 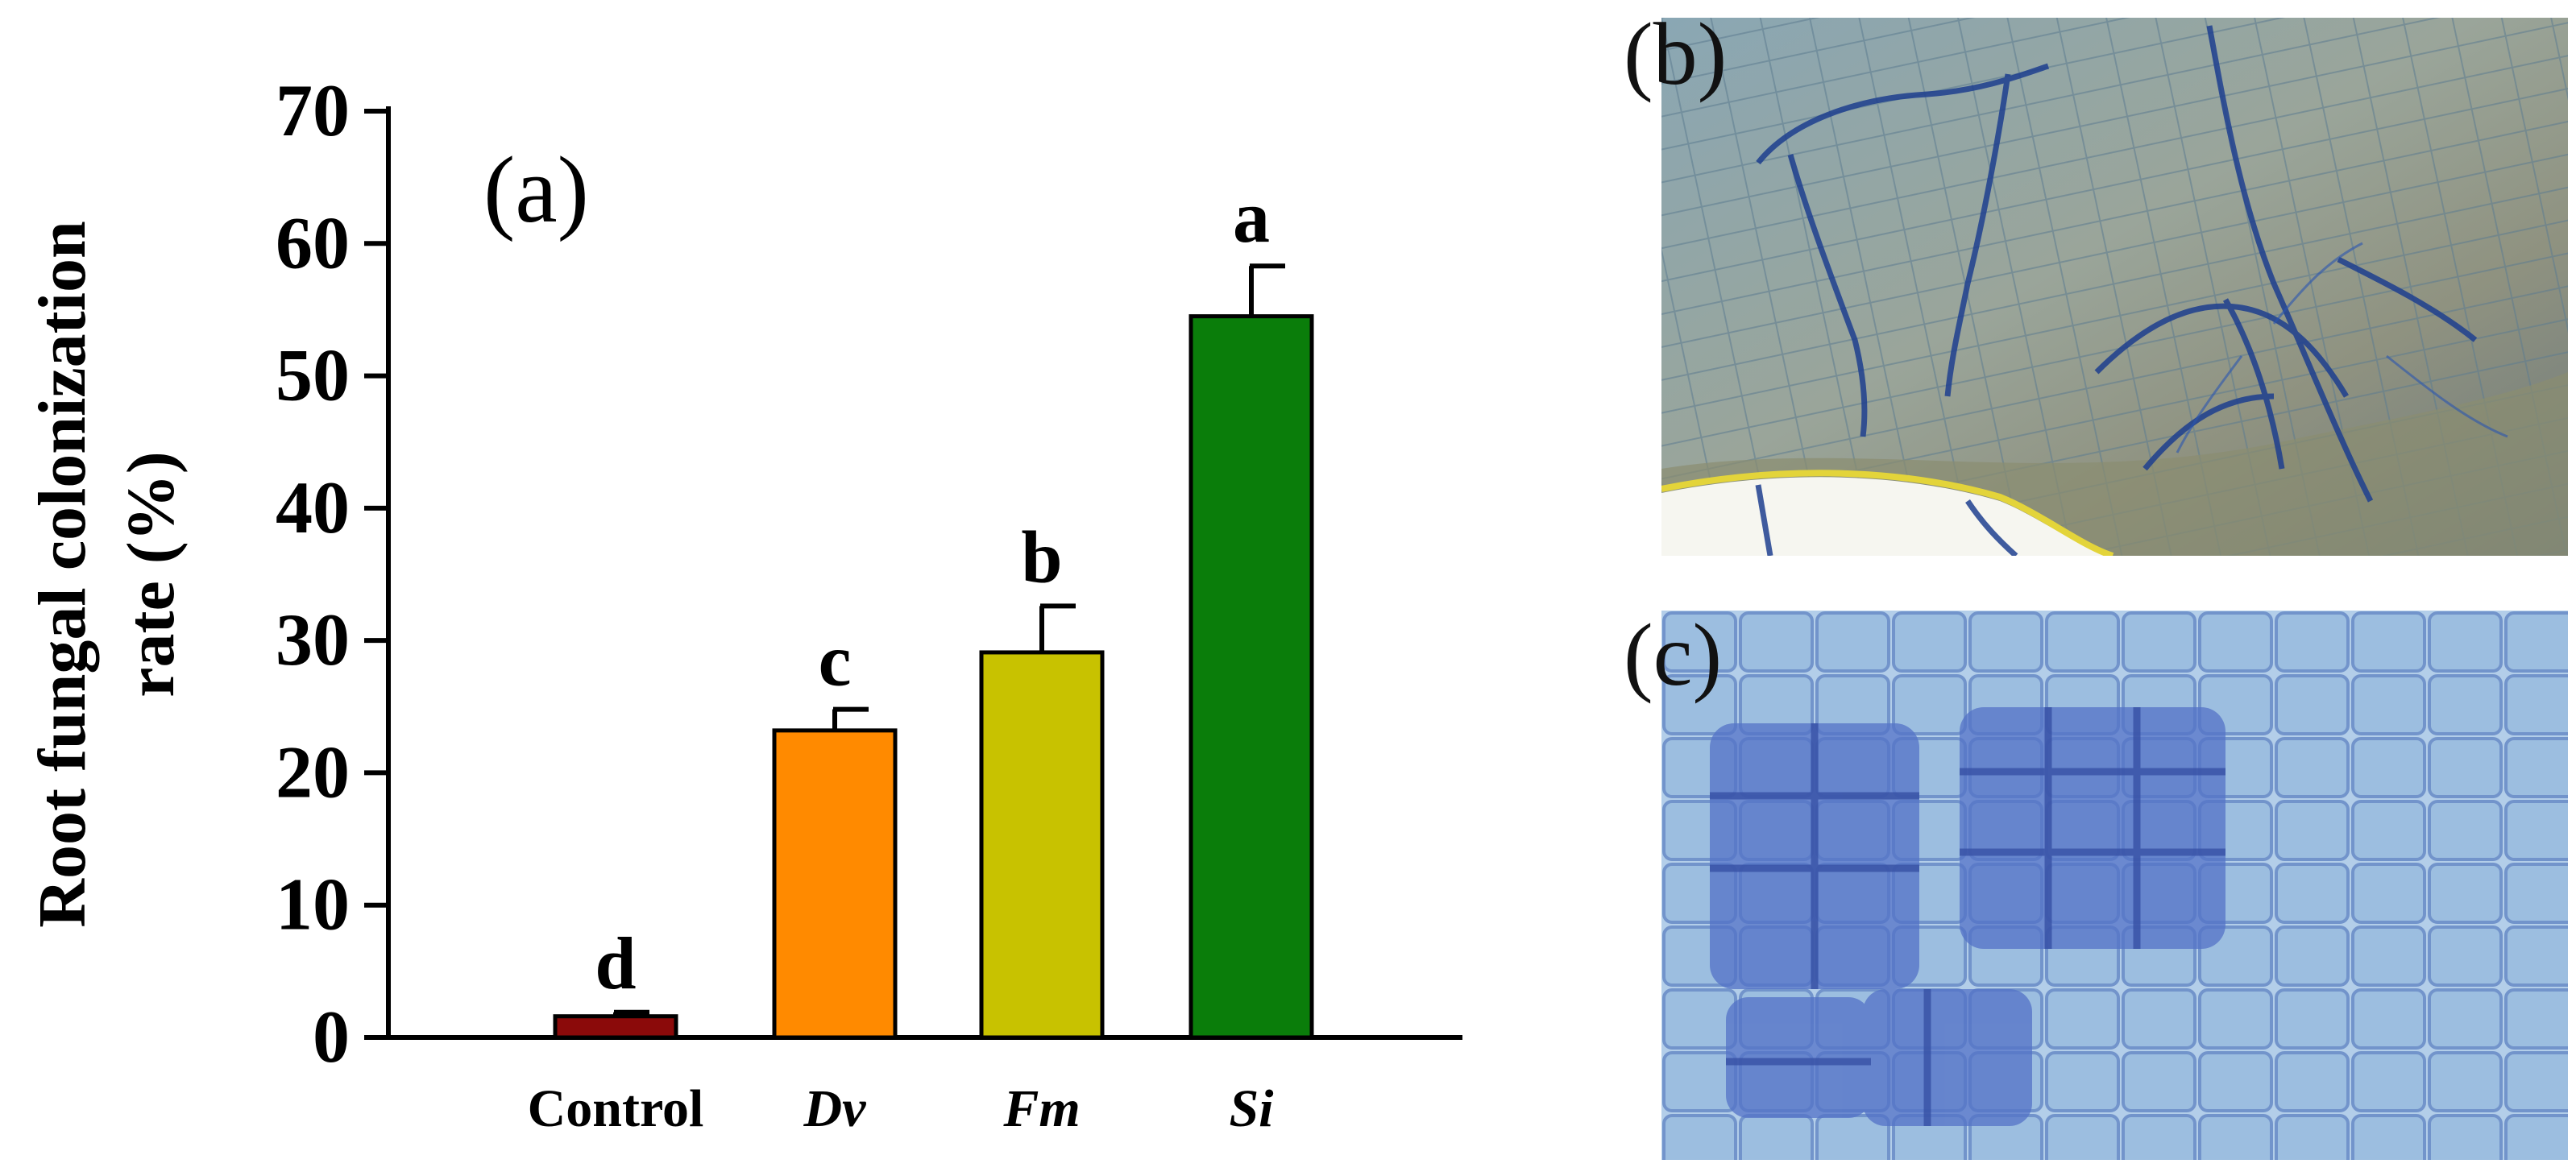 What do you see at coordinates (1676, 54) in the screenshot?
I see `panel-label-b: (b)` at bounding box center [1676, 54].